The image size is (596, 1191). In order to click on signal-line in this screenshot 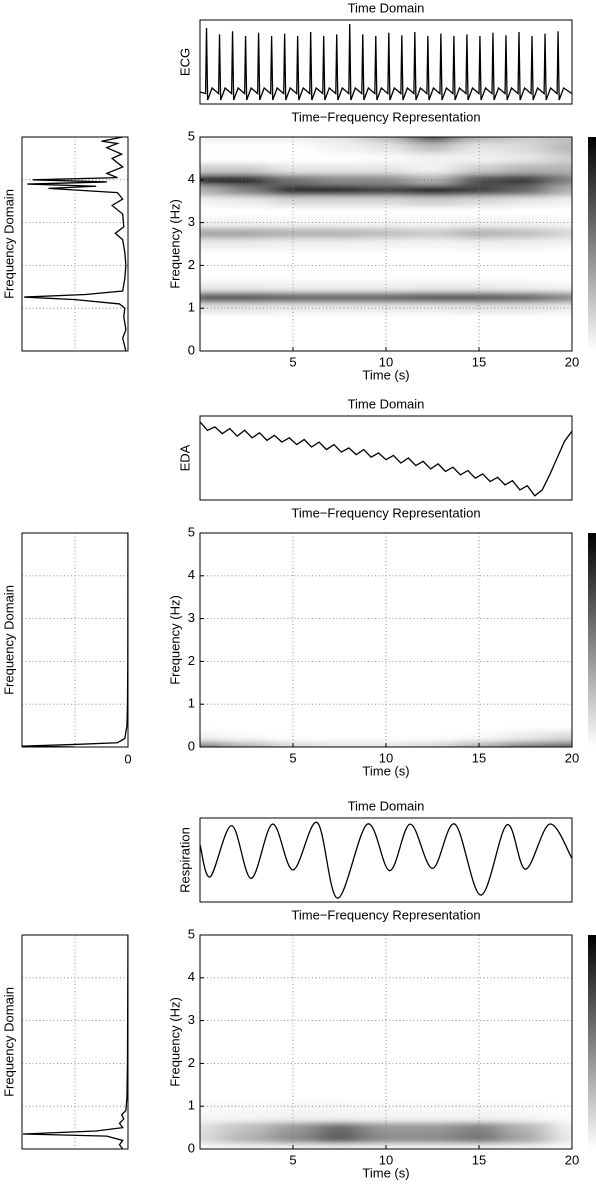, I will do `click(386, 860)`.